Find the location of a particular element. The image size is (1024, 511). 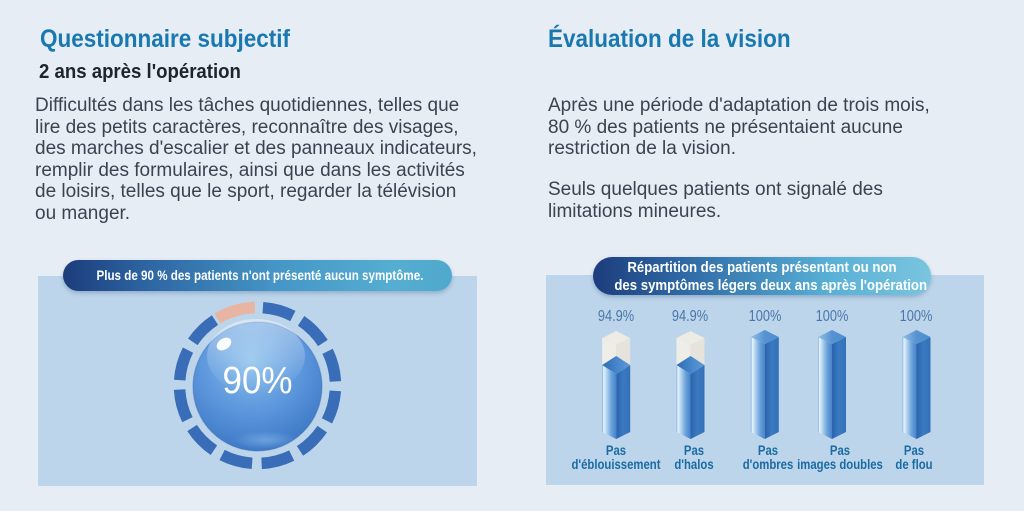

svg-text: 90% is located at coordinates (258, 381).